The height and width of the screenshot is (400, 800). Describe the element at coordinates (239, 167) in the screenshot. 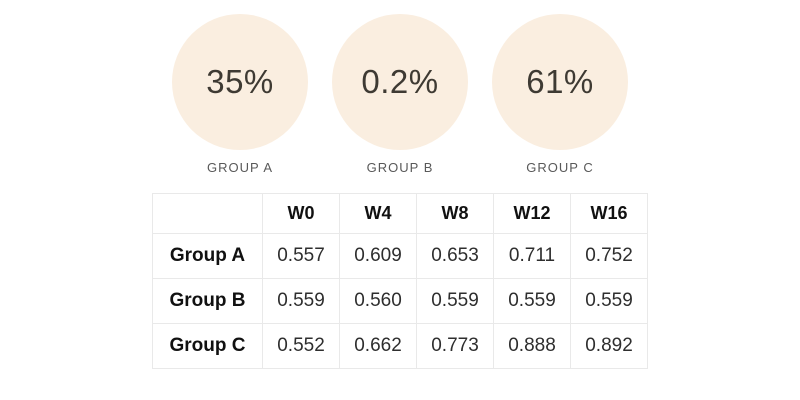

I see `stat-label-group-a: GROUP A` at that location.